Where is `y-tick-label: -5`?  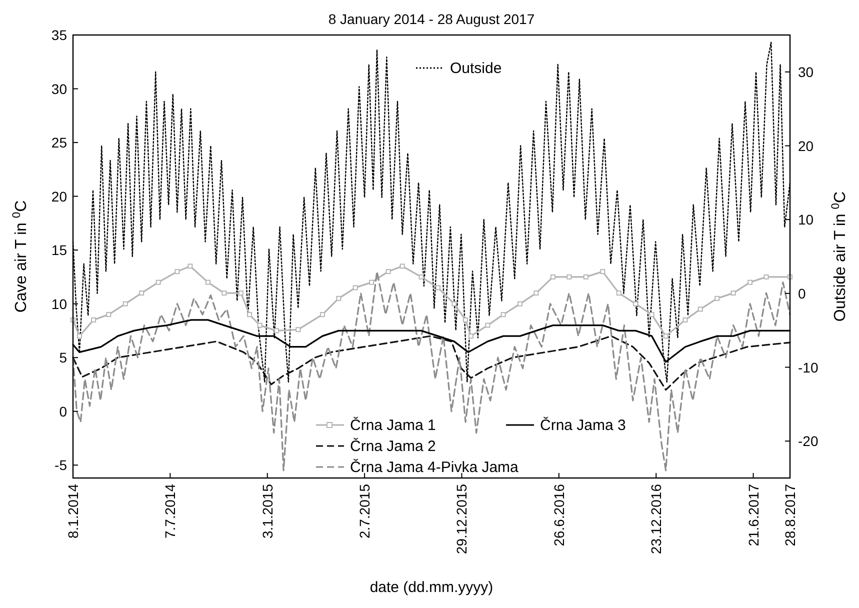
y-tick-label: -5 is located at coordinates (61, 465).